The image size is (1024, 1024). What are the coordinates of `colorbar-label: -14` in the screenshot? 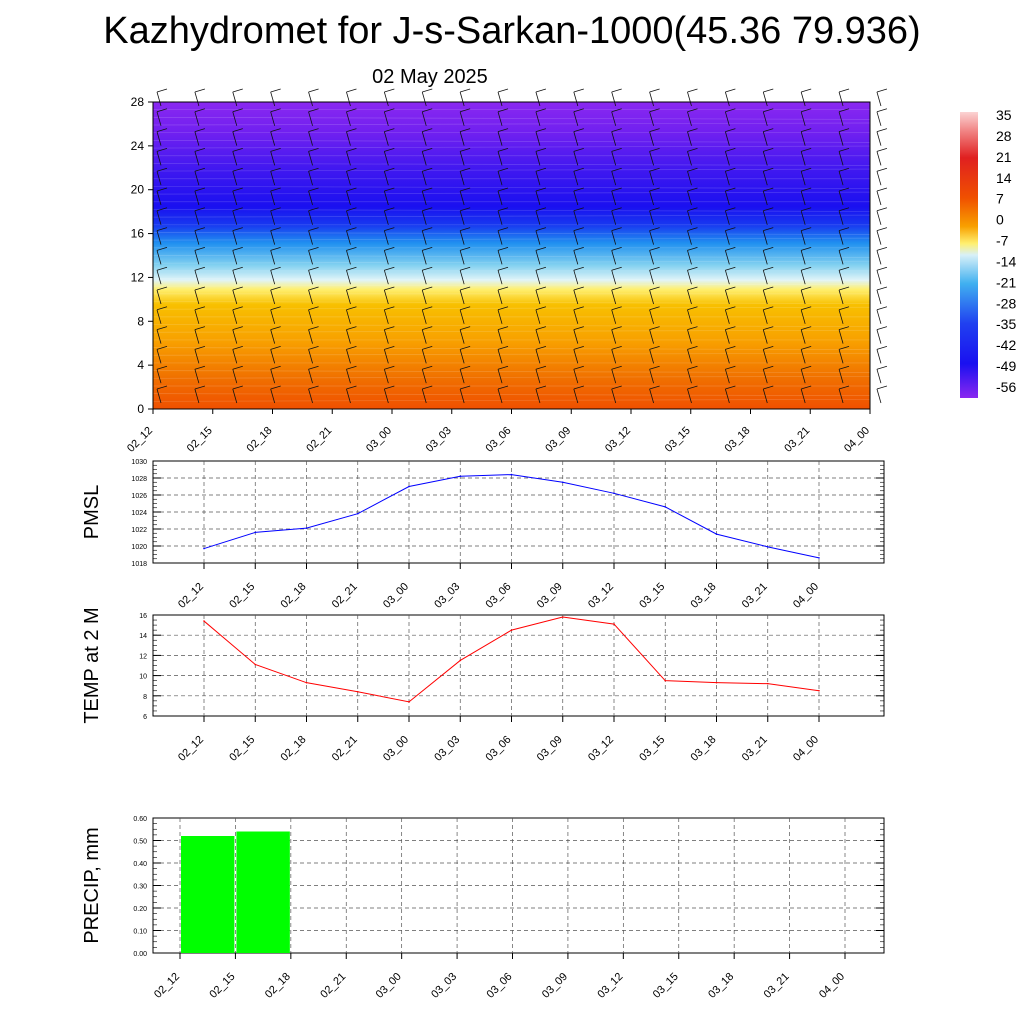 It's located at (1006, 261).